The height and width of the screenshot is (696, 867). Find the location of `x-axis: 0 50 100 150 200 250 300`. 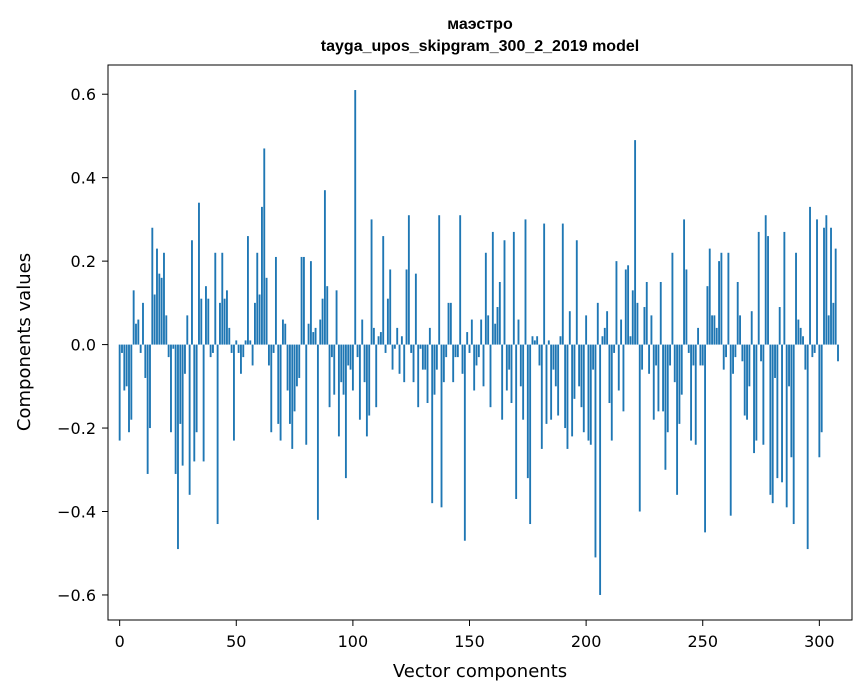

x-axis: 0 50 100 150 200 250 300 is located at coordinates (475, 635).